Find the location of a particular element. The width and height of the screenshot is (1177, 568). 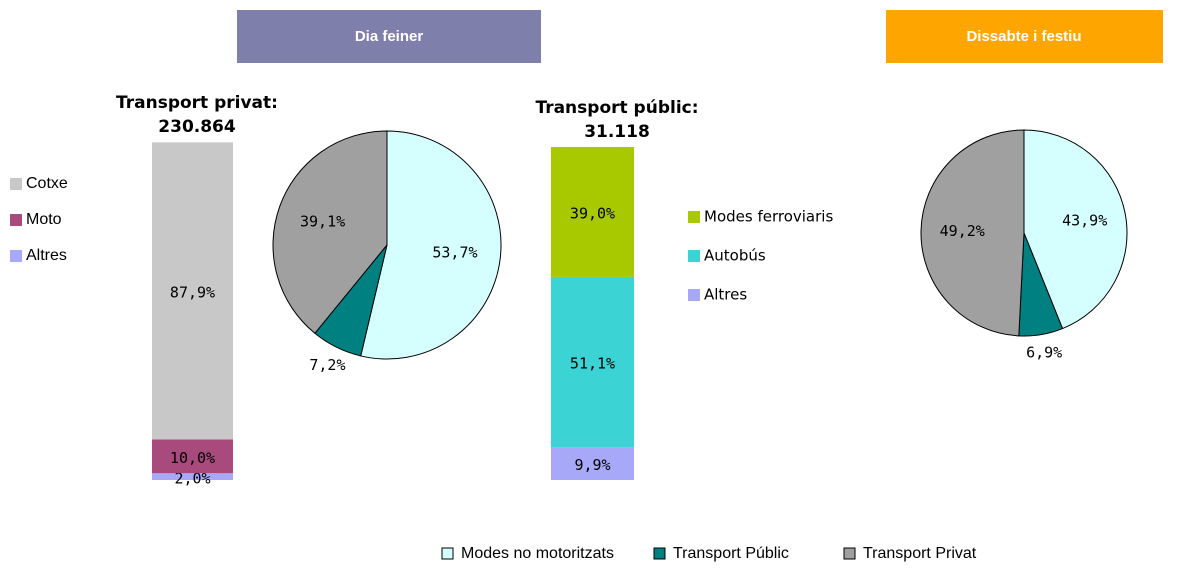

chart-subtitle: 230.864 is located at coordinates (197, 127).